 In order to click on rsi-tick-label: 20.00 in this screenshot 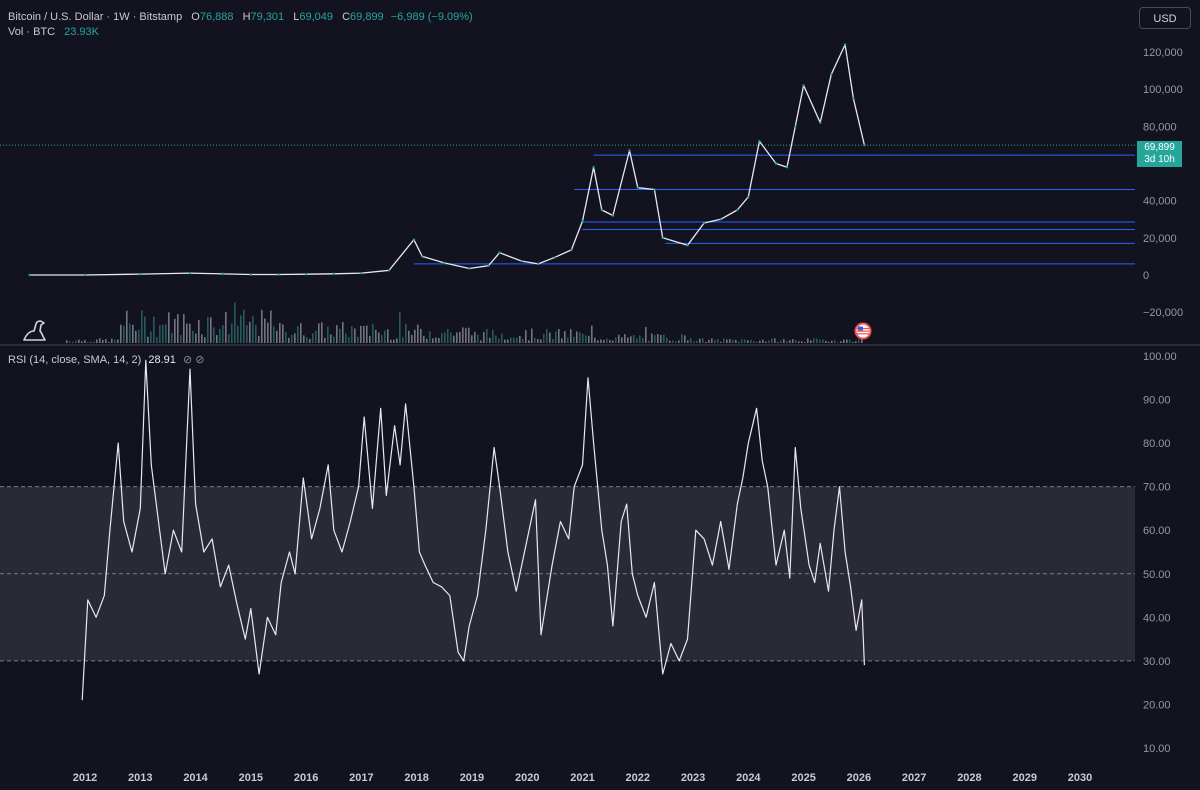, I will do `click(1157, 705)`.